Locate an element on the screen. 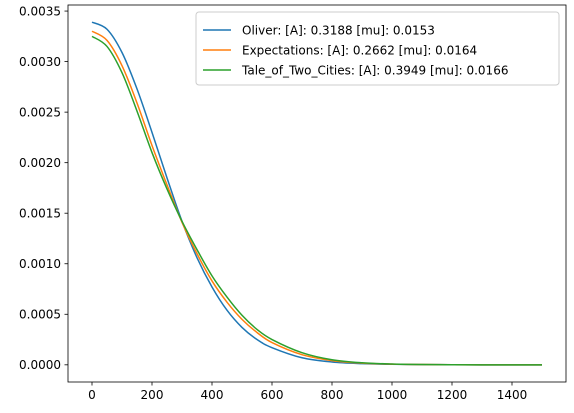 The width and height of the screenshot is (574, 413). x-axis: 0 200 400 600 800 1000 1200 1400 is located at coordinates (307, 392).